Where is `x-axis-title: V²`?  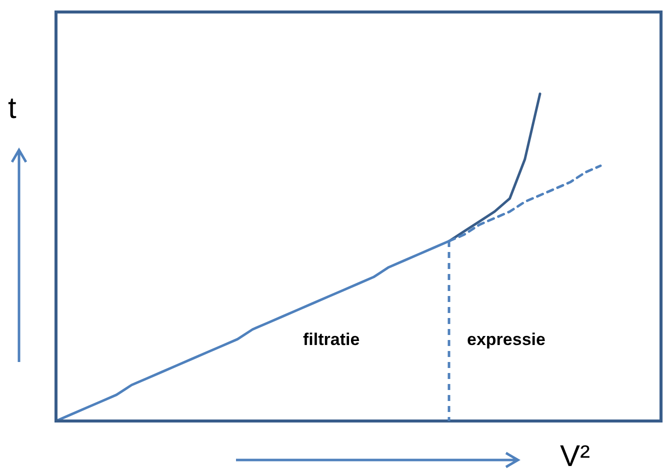
x-axis-title: V² is located at coordinates (575, 457).